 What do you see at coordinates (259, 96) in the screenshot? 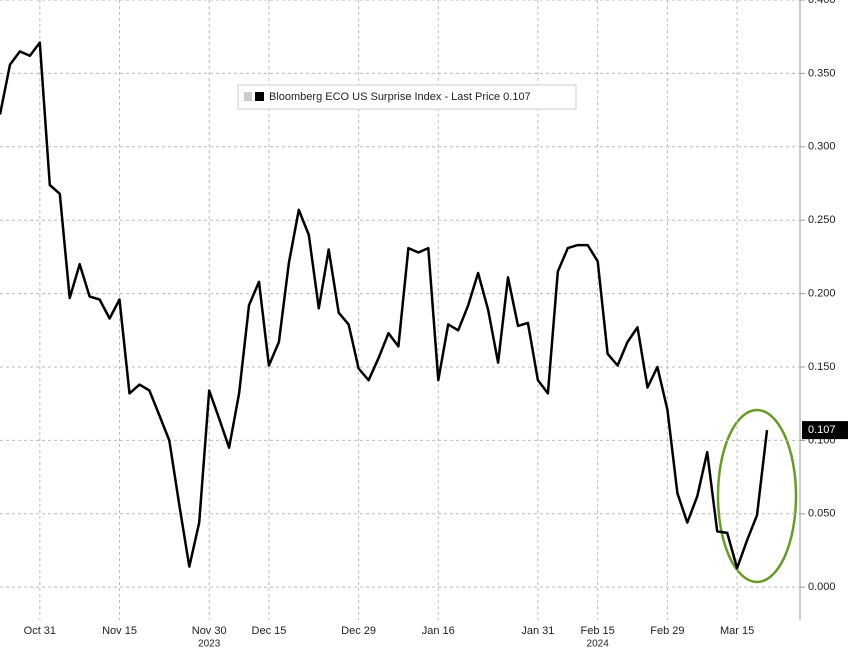
I see `legend-swatch` at bounding box center [259, 96].